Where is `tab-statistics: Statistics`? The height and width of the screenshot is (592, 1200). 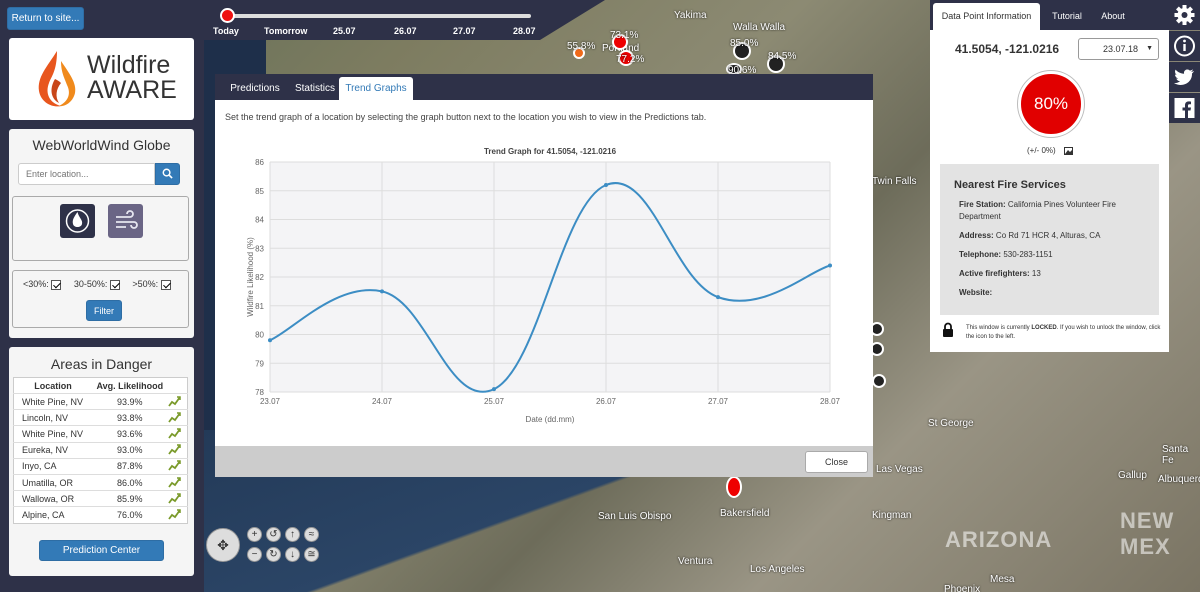 tab-statistics: Statistics is located at coordinates (314, 88).